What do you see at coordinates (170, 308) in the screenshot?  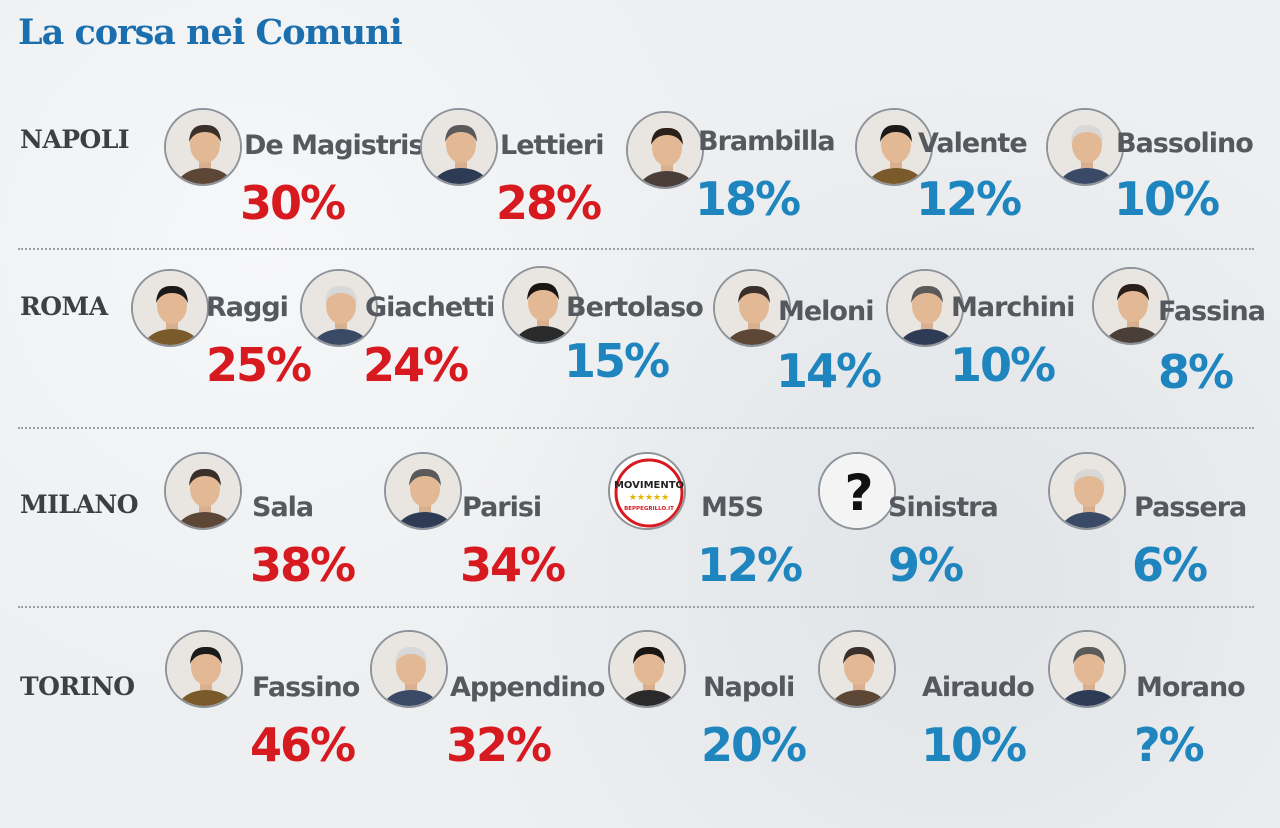 I see `candidate-photo-roma-raggi` at bounding box center [170, 308].